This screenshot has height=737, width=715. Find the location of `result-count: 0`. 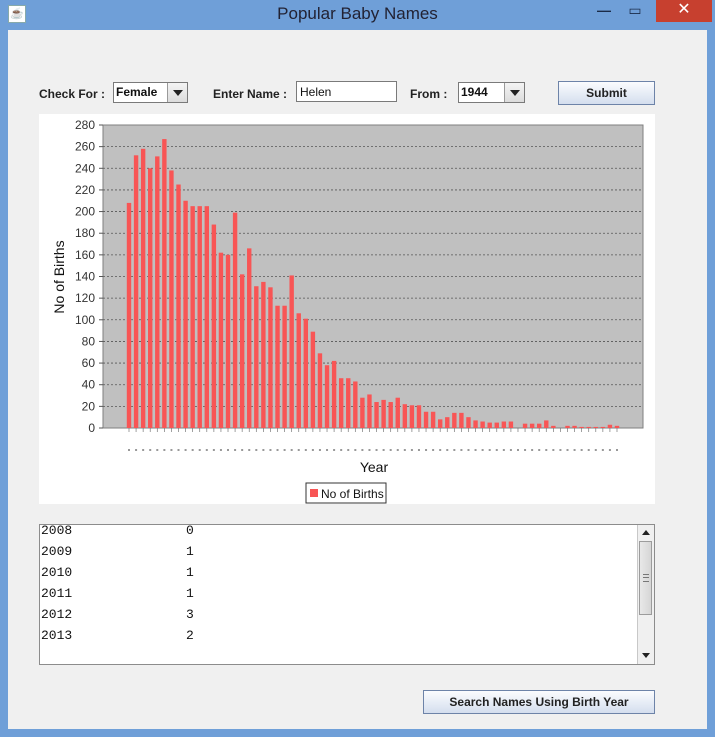

result-count: 0 is located at coordinates (190, 531).